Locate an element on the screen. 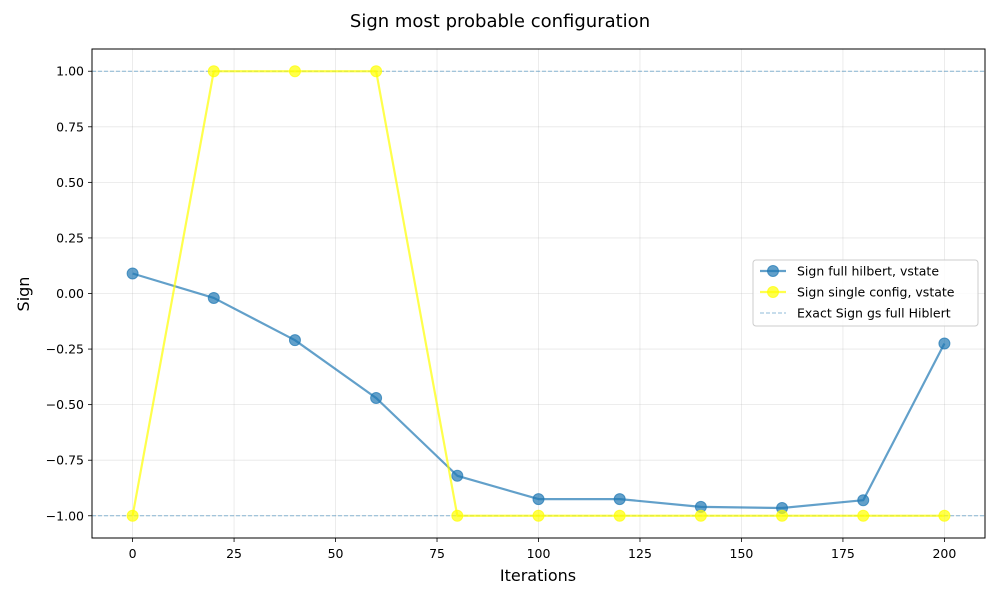  y-tick-label: −1.00 is located at coordinates (65, 515).